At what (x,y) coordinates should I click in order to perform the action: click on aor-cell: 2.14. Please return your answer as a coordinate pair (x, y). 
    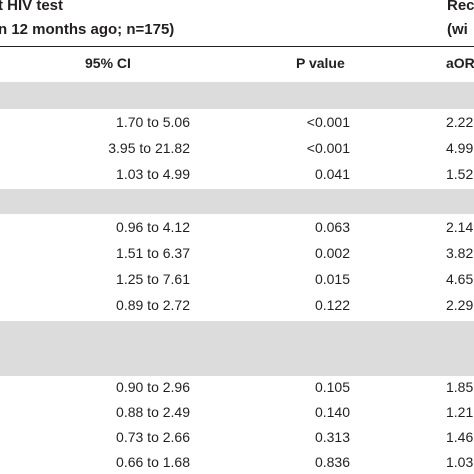
    Looking at the image, I should click on (460, 227).